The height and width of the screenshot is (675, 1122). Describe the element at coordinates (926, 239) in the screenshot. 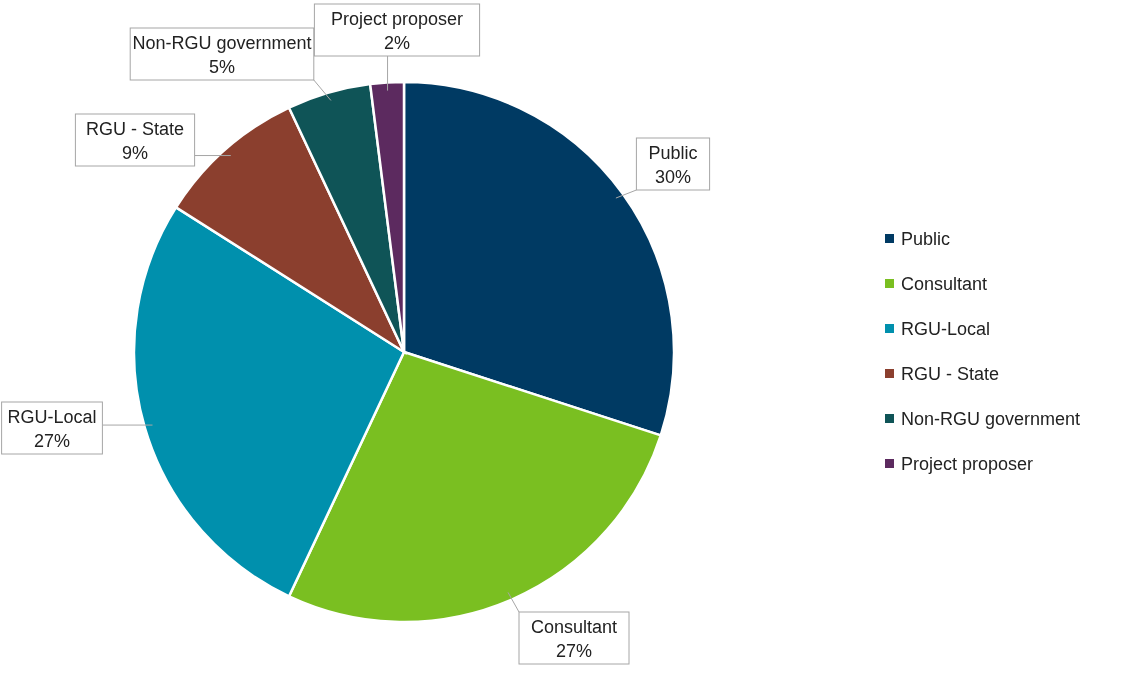

I see `legend-label: Public` at that location.